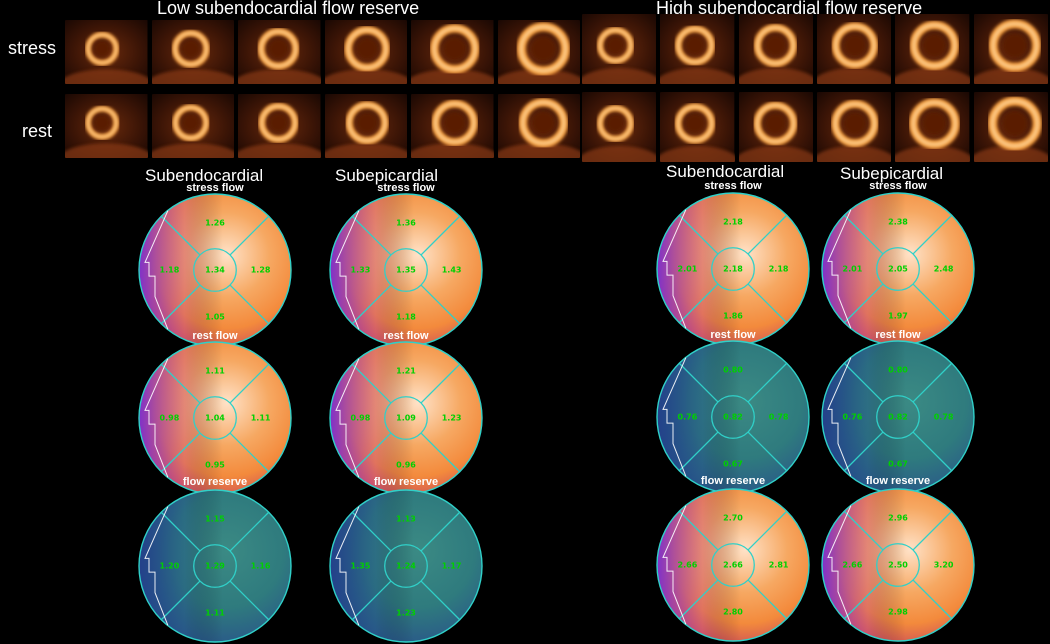 This screenshot has width=1050, height=644. I want to click on value-bottom: 2.98, so click(898, 612).